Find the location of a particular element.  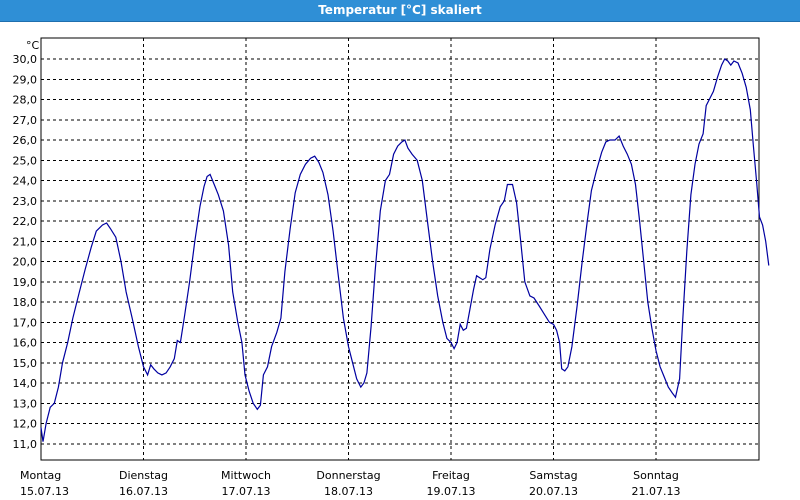

x-date-label: 16.07.13 is located at coordinates (143, 491).